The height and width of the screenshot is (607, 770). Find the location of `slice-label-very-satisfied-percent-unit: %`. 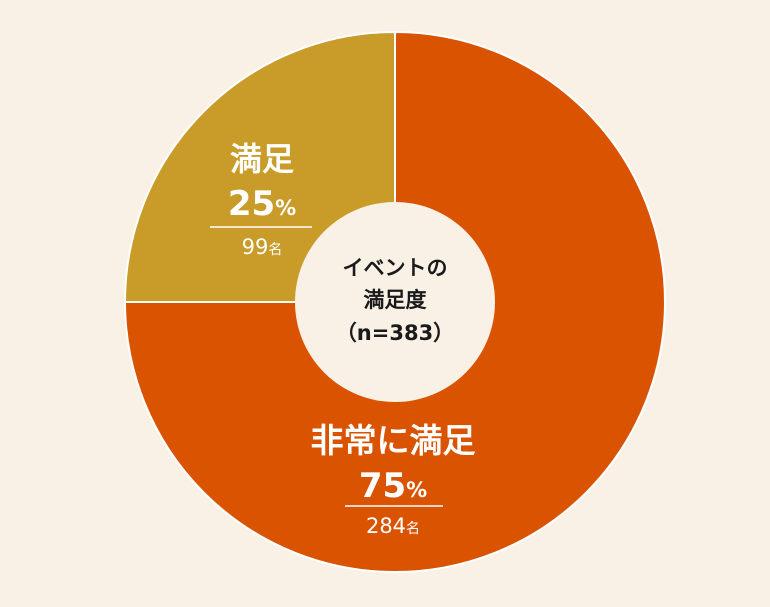

slice-label-very-satisfied-percent-unit: % is located at coordinates (416, 490).